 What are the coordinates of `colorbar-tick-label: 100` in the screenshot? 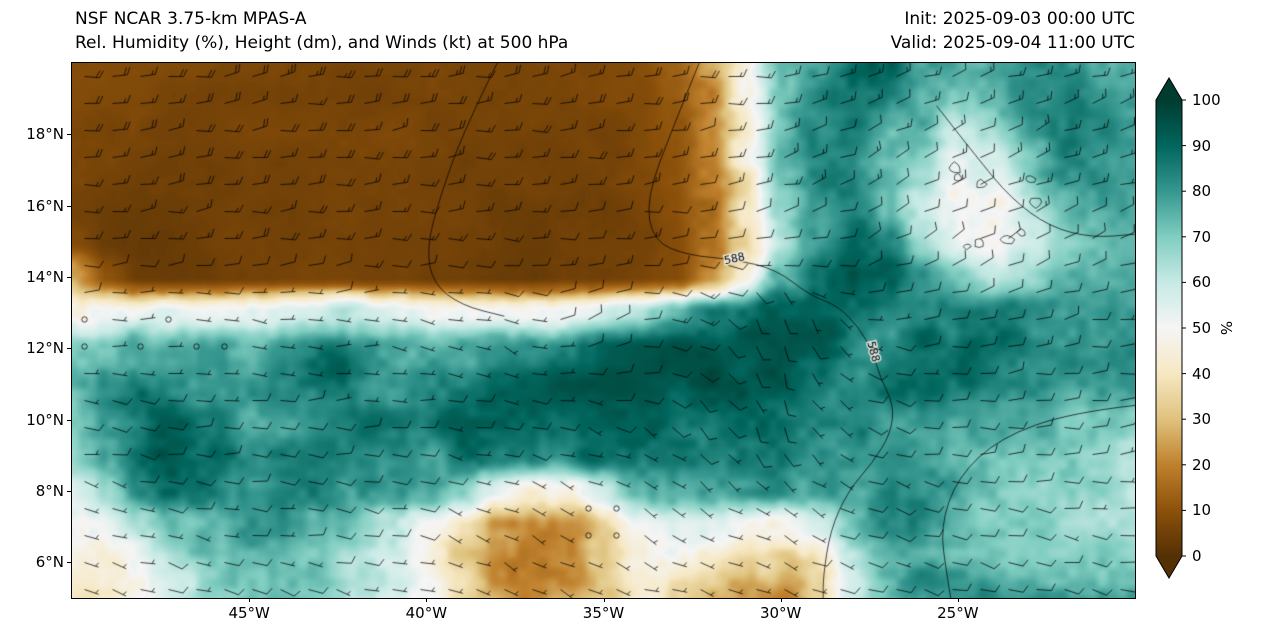 It's located at (1206, 100).